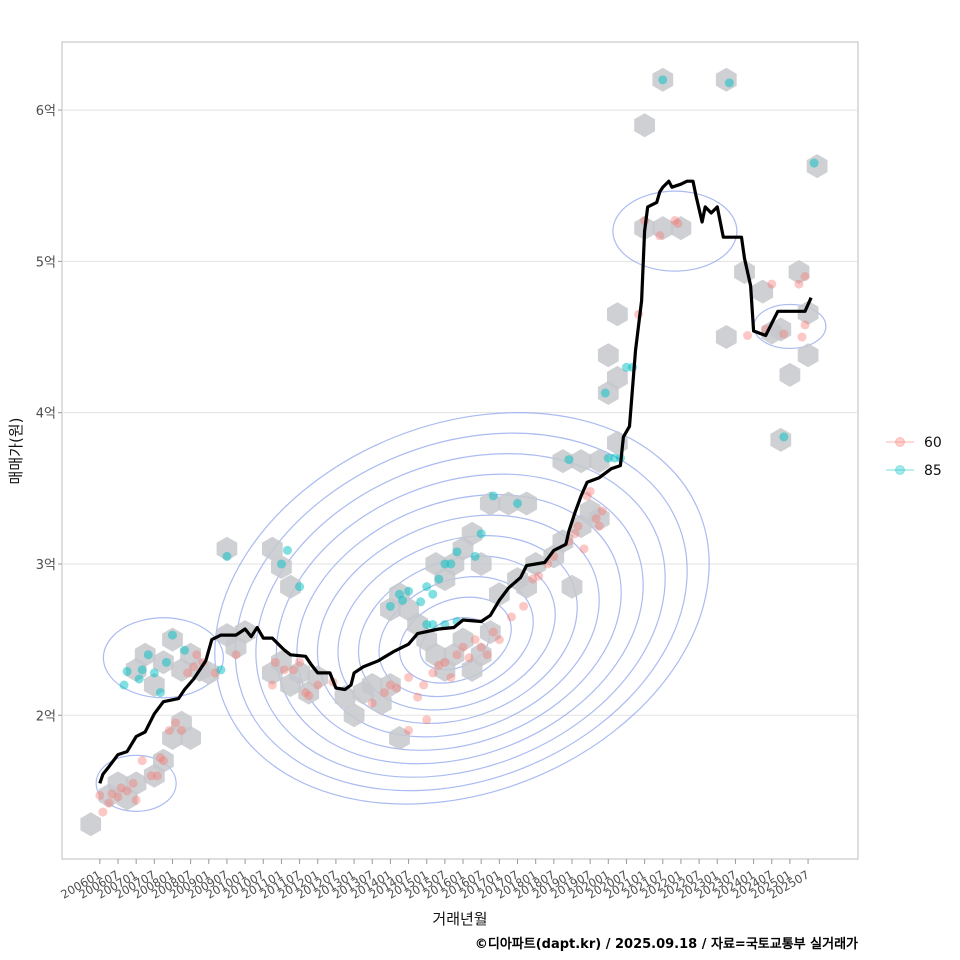 The height and width of the screenshot is (960, 960). Describe the element at coordinates (46, 111) in the screenshot. I see `y-tick-label: 6억` at that location.